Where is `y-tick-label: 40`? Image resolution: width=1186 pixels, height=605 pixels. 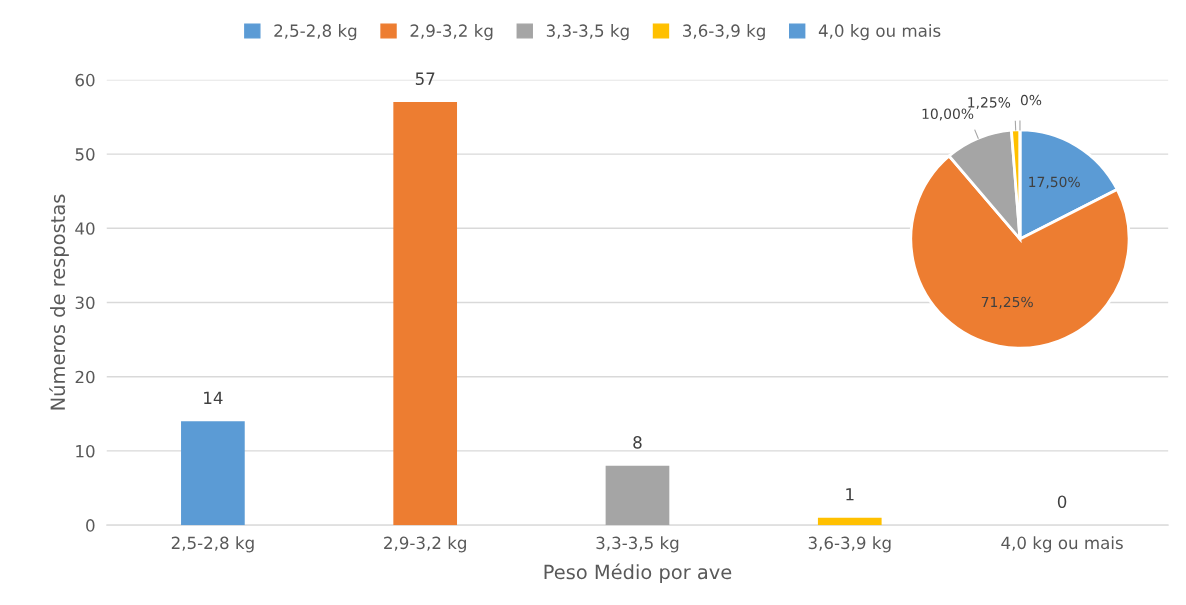 y-tick-label: 40 is located at coordinates (85, 228).